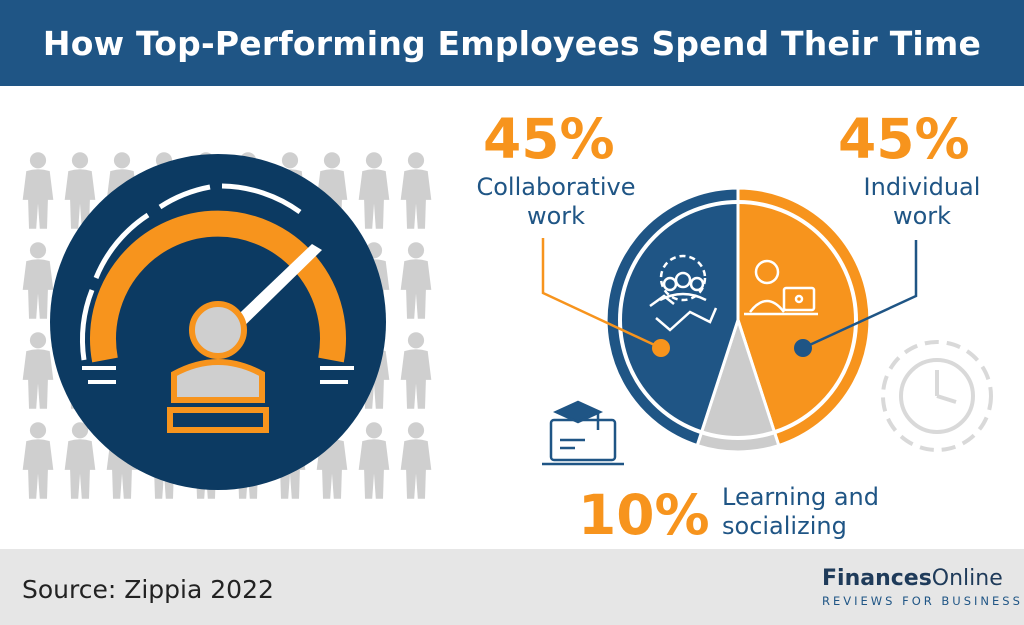 The height and width of the screenshot is (625, 1024). I want to click on brand-name: FinancesOnline, so click(912, 578).